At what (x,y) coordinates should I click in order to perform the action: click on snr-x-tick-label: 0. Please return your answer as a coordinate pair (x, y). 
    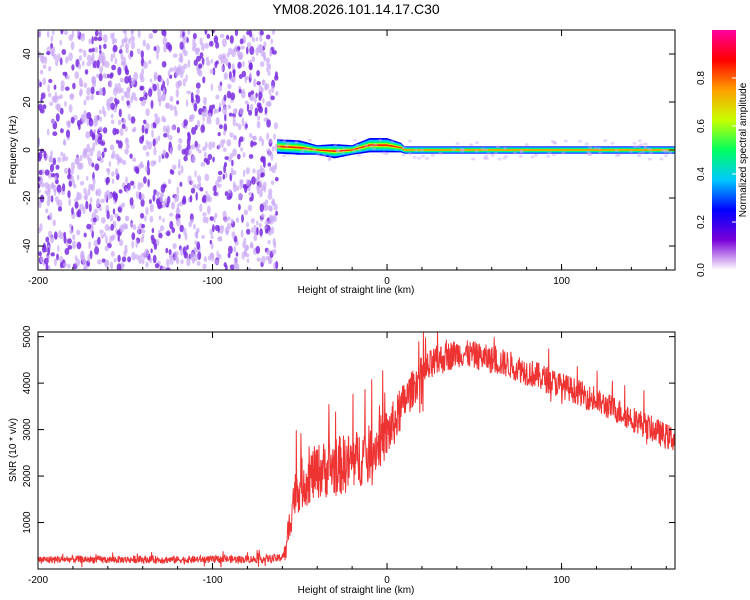
    Looking at the image, I should click on (387, 580).